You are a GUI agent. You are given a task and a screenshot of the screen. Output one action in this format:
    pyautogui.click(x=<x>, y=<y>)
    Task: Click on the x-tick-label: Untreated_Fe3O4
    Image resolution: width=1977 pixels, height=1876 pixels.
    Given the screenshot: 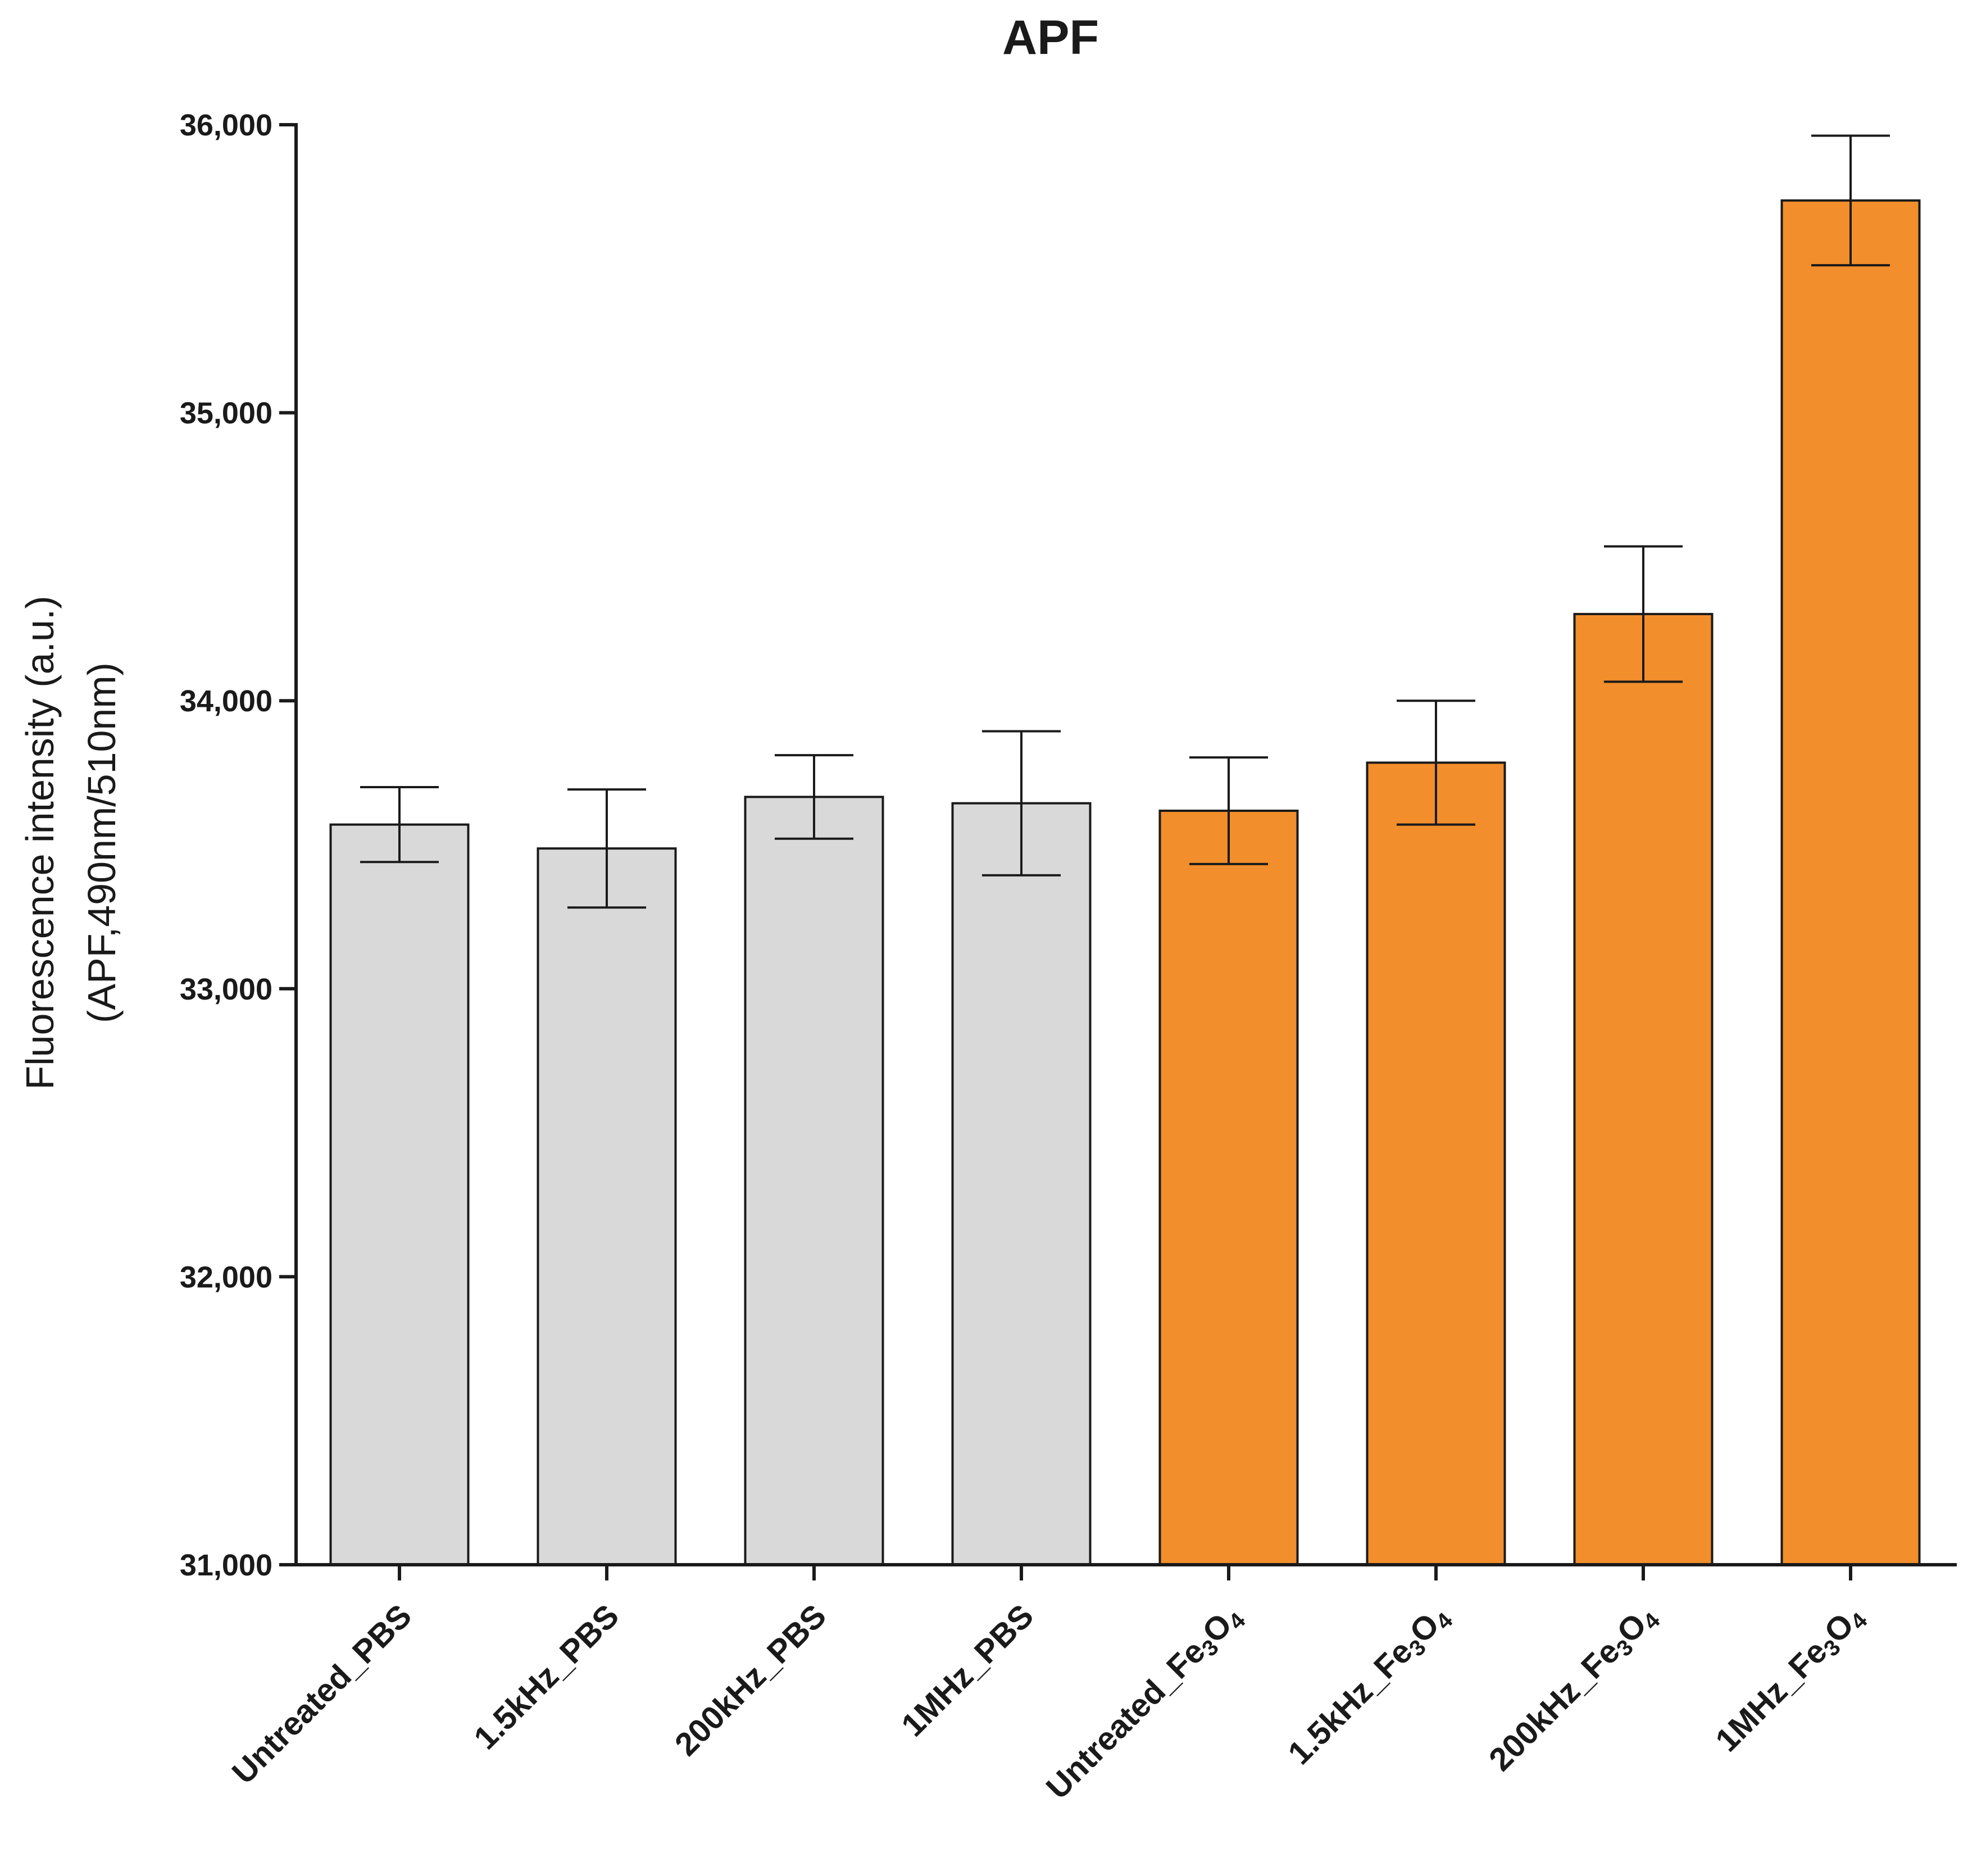 What is the action you would take?
    pyautogui.click(x=1145, y=1703)
    